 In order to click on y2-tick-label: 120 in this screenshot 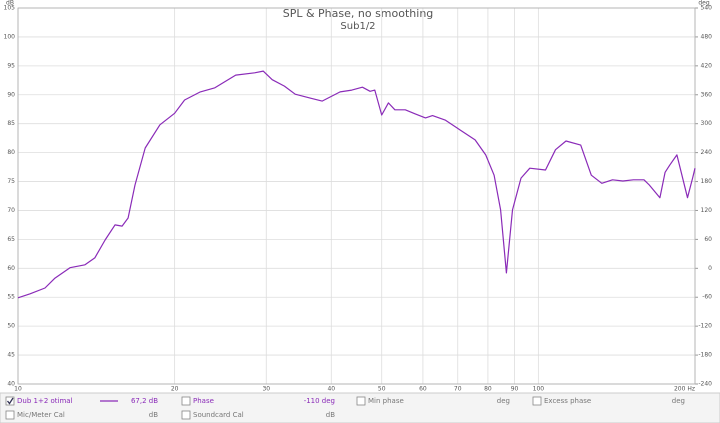, I will do `click(707, 210)`.